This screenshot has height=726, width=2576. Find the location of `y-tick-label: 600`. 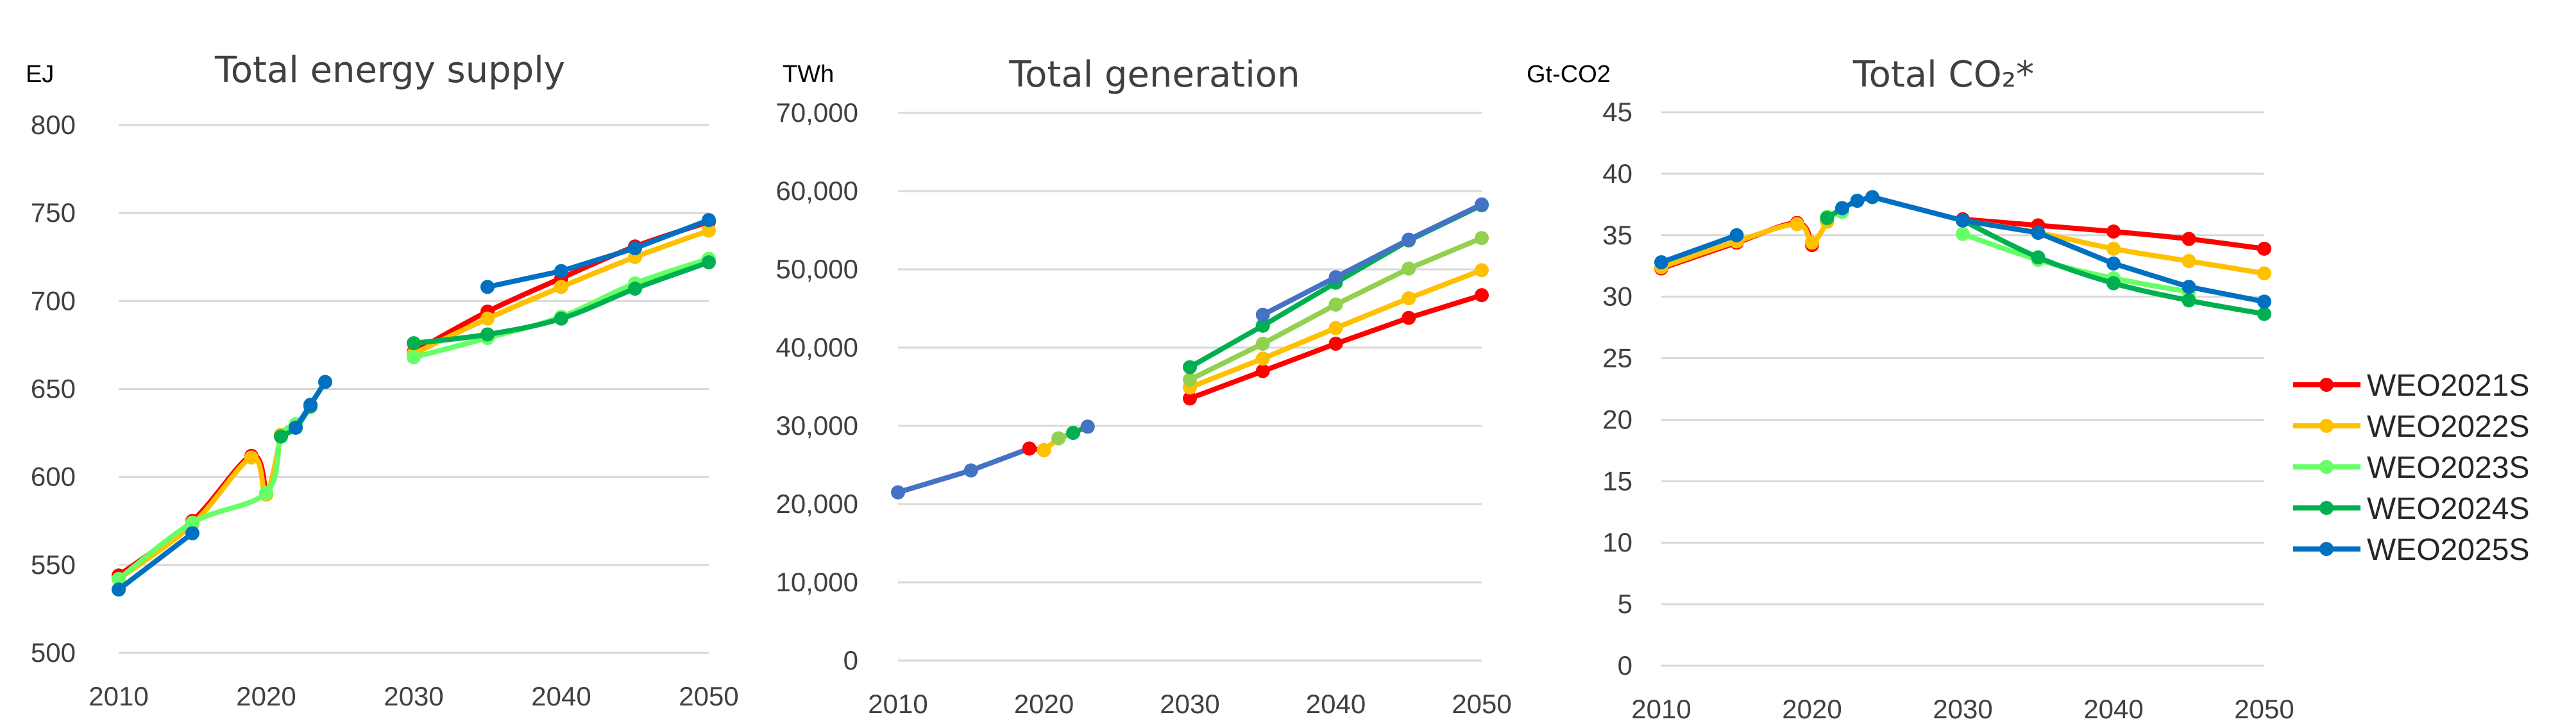

y-tick-label: 600 is located at coordinates (53, 477).